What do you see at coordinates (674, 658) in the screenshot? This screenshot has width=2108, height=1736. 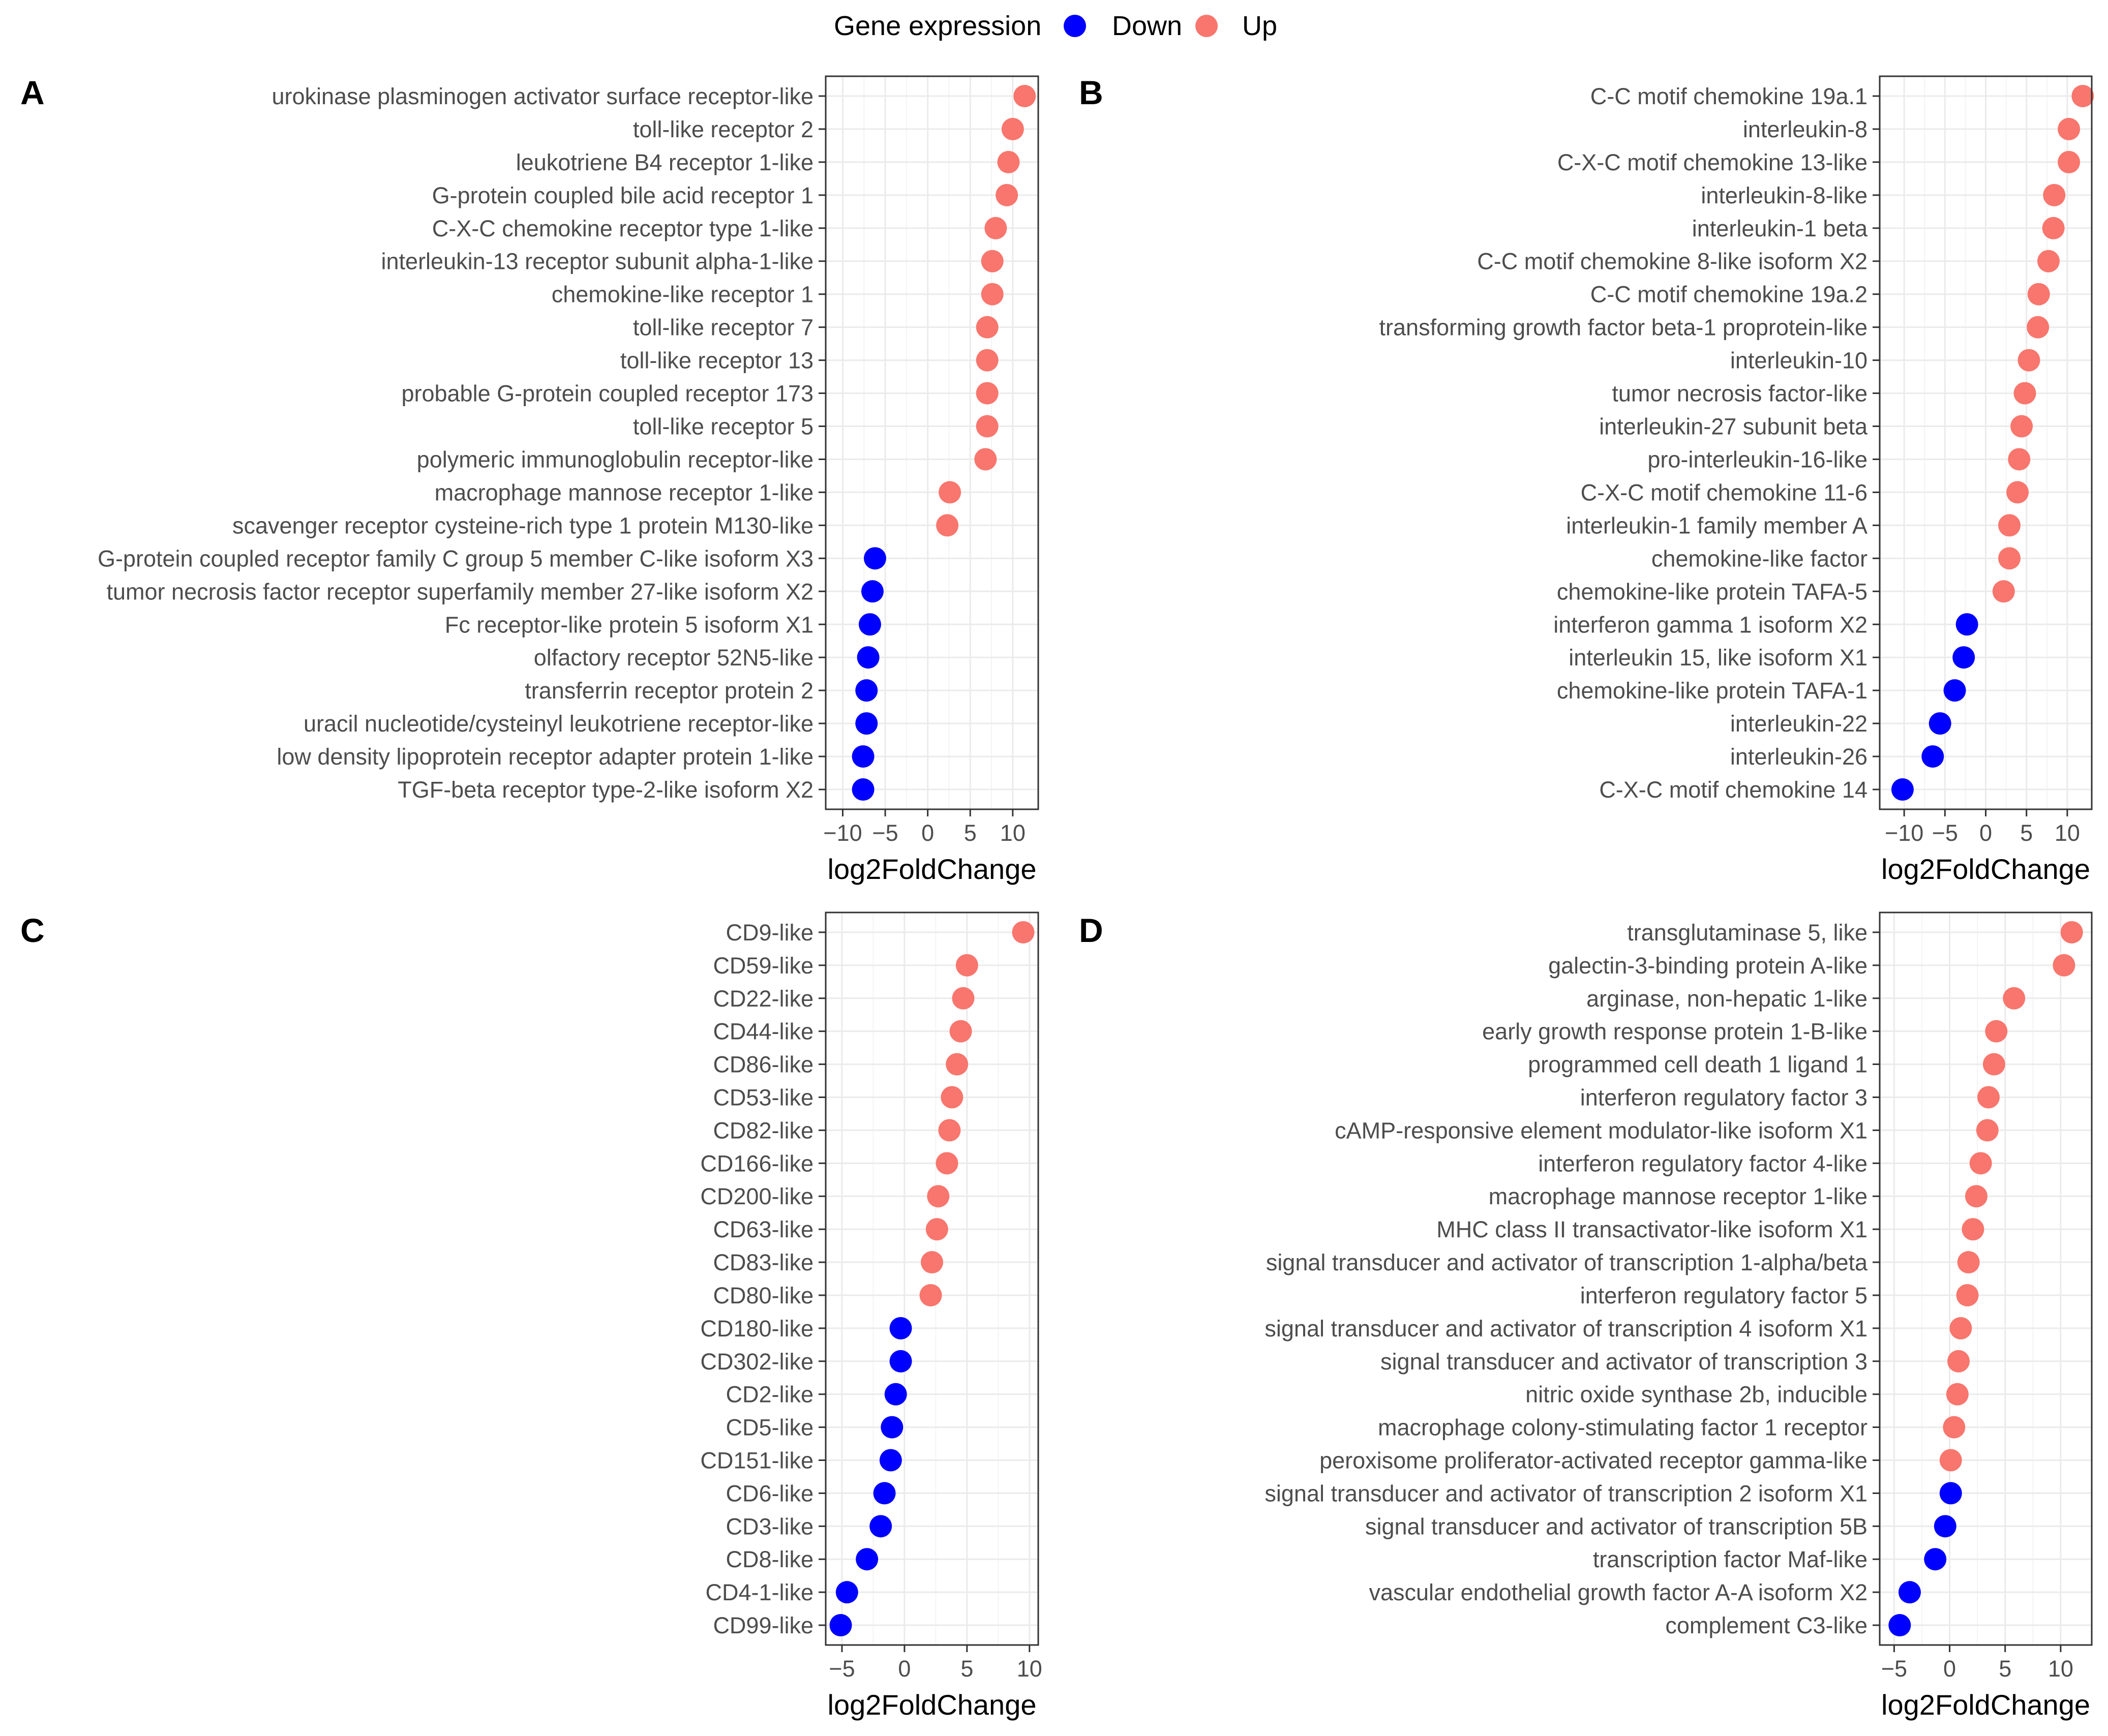 I see `gene-label: olfactory receptor 52N5-like` at bounding box center [674, 658].